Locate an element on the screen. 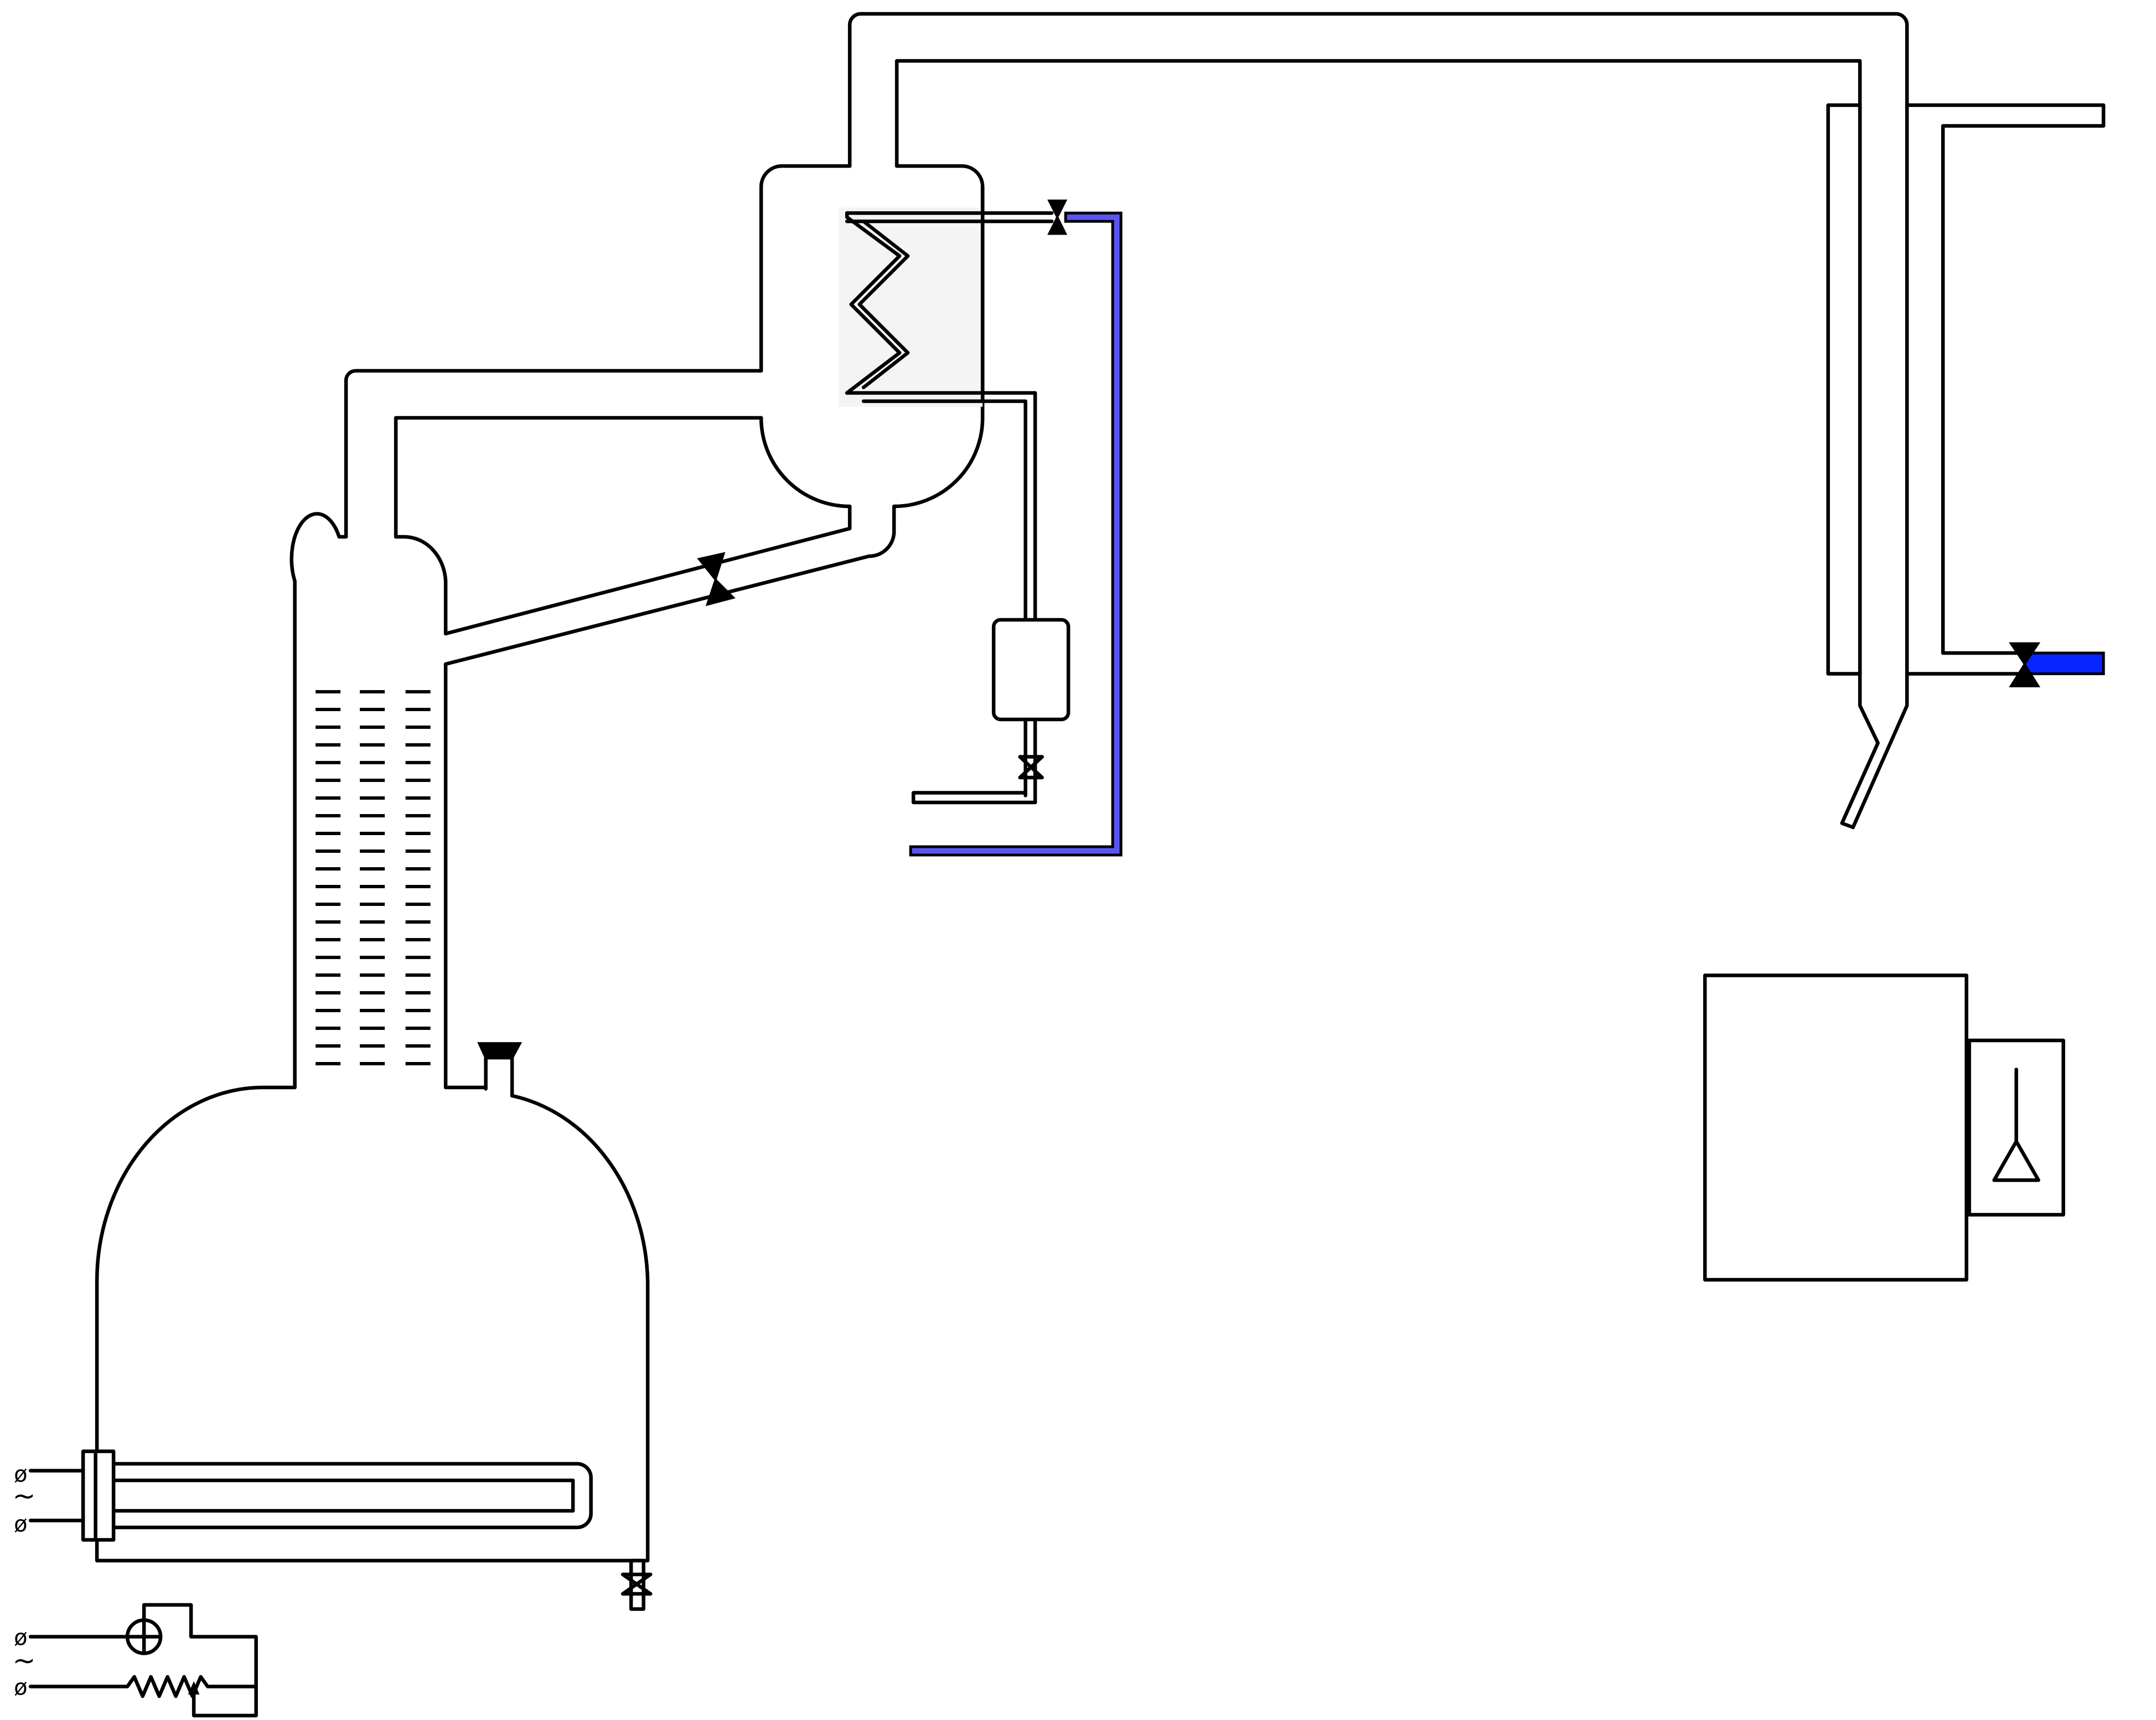 Image resolution: width=2156 pixels, height=1720 pixels. heater-terminal-ac: ~ is located at coordinates (24, 1496).